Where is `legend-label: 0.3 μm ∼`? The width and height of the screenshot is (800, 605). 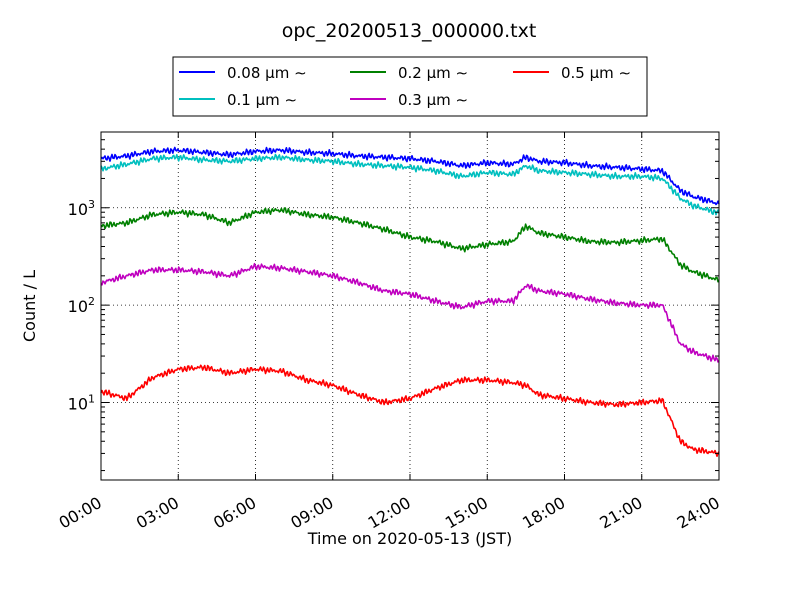 legend-label: 0.3 μm ∼ is located at coordinates (433, 100).